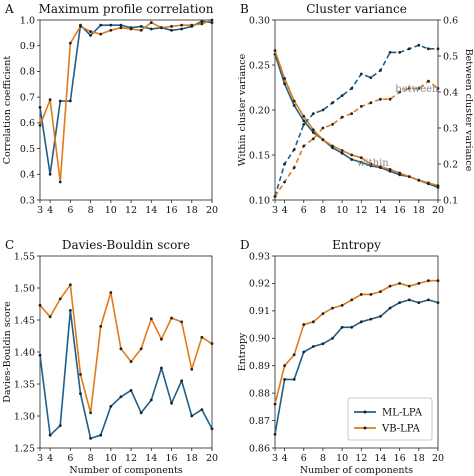  What do you see at coordinates (9, 245) in the screenshot?
I see `panel-letter: C` at bounding box center [9, 245].